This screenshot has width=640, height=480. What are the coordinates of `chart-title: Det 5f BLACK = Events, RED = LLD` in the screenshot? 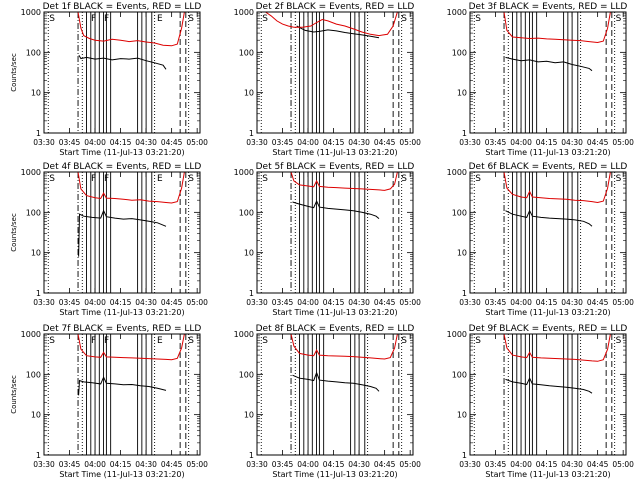 It's located at (335, 167).